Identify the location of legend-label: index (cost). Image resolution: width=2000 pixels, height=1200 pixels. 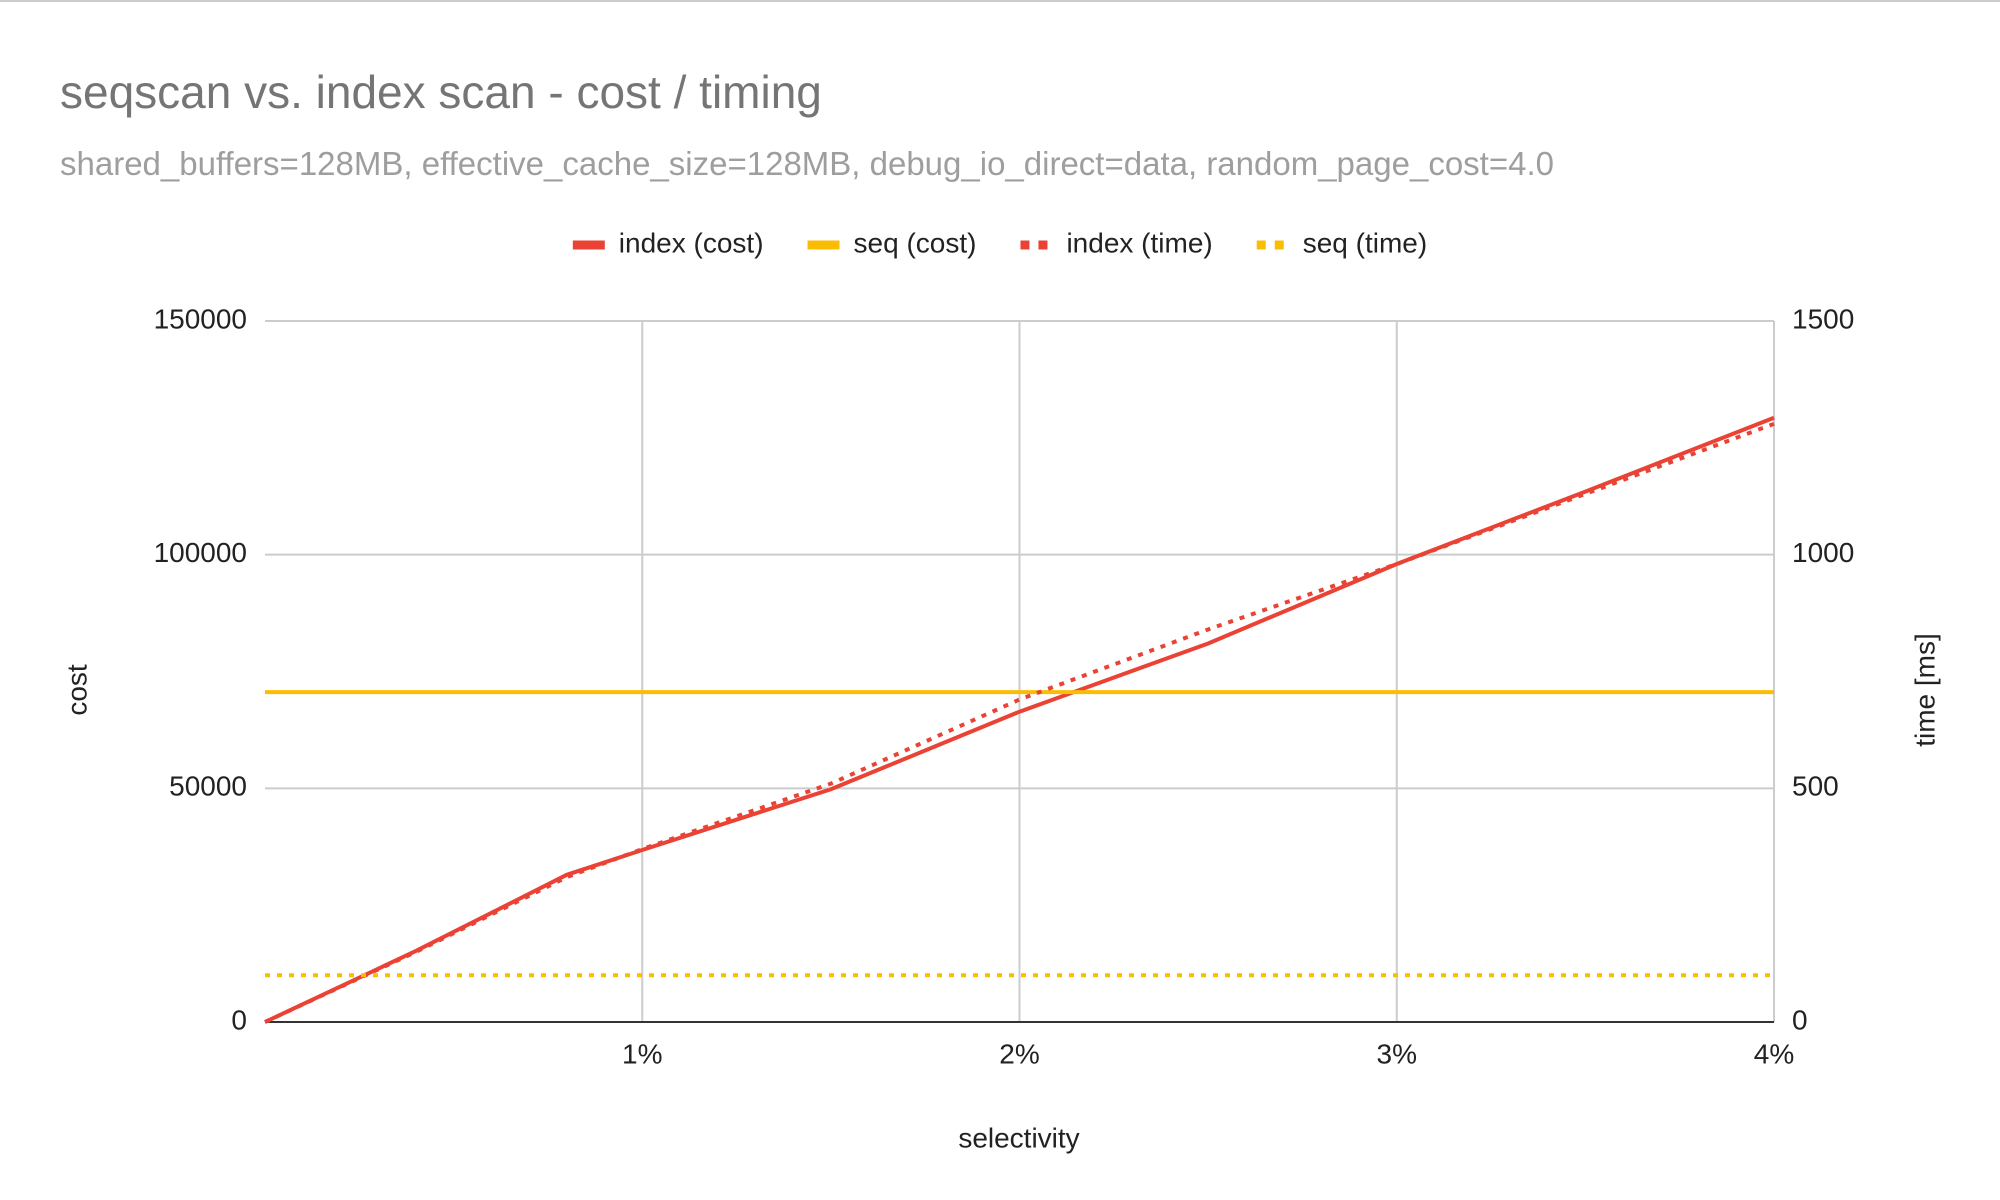
(691, 242).